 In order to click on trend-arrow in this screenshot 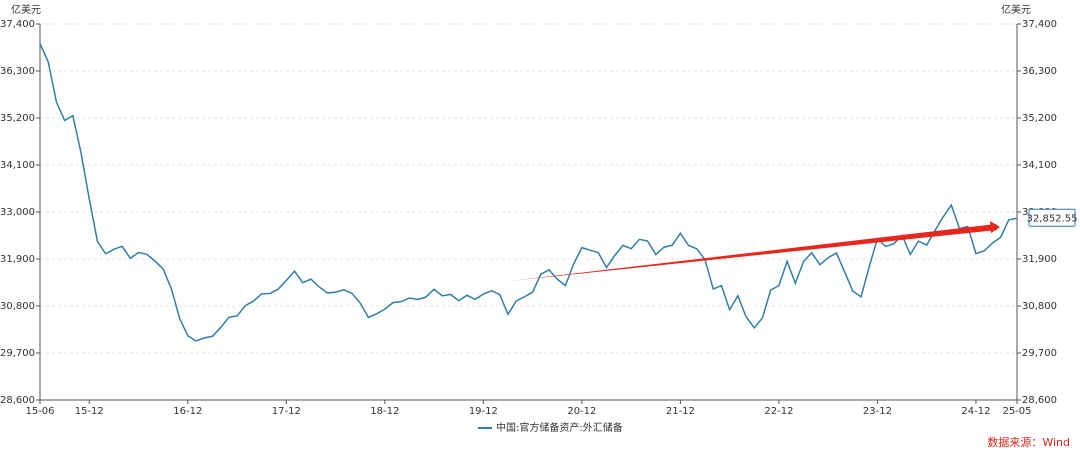, I will do `click(753, 252)`.